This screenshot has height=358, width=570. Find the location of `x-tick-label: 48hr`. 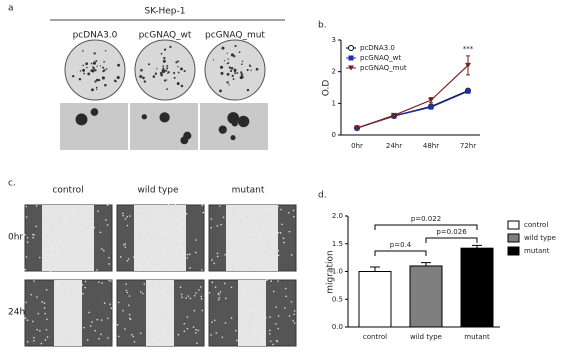

x-tick-label: 48hr is located at coordinates (431, 146).